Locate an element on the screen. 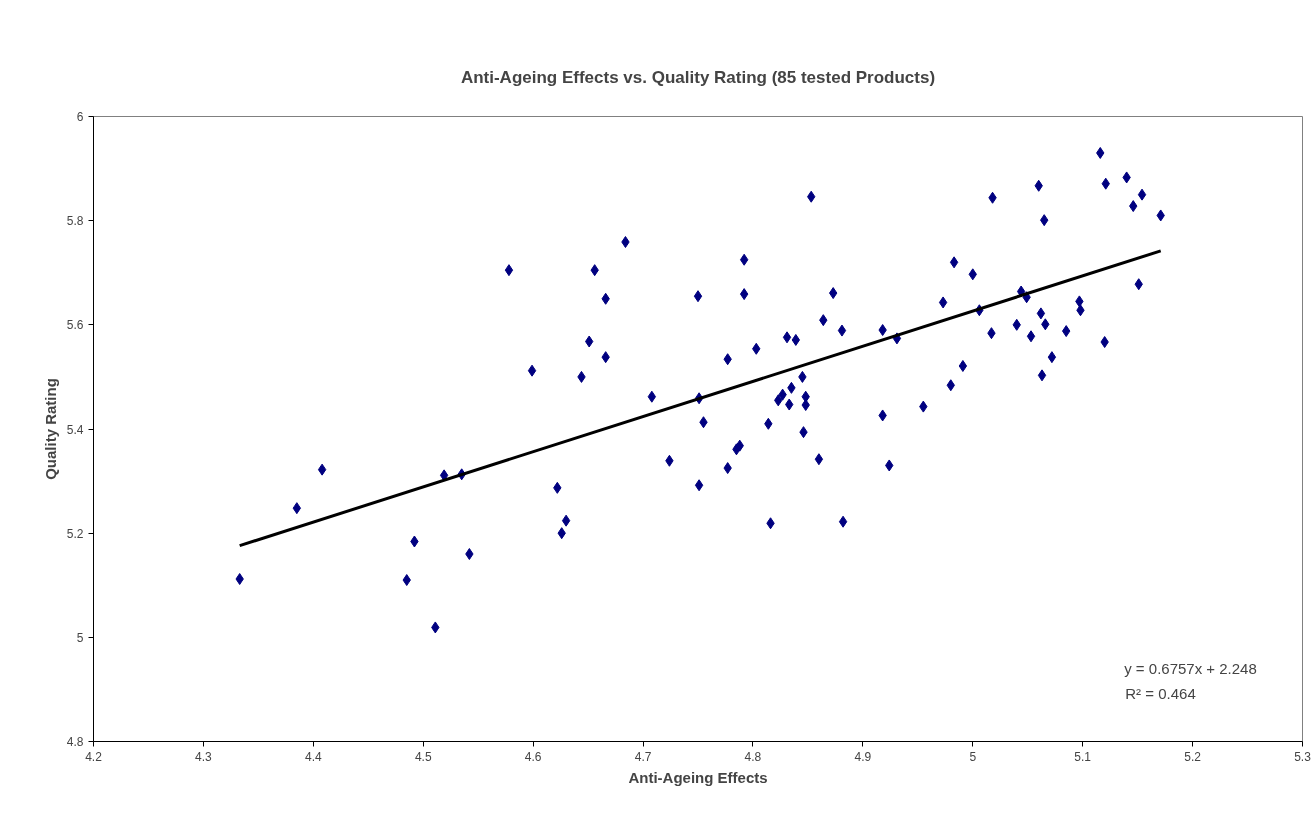 Image resolution: width=1316 pixels, height=823 pixels. y-tick-label: 5.6 is located at coordinates (75, 325).